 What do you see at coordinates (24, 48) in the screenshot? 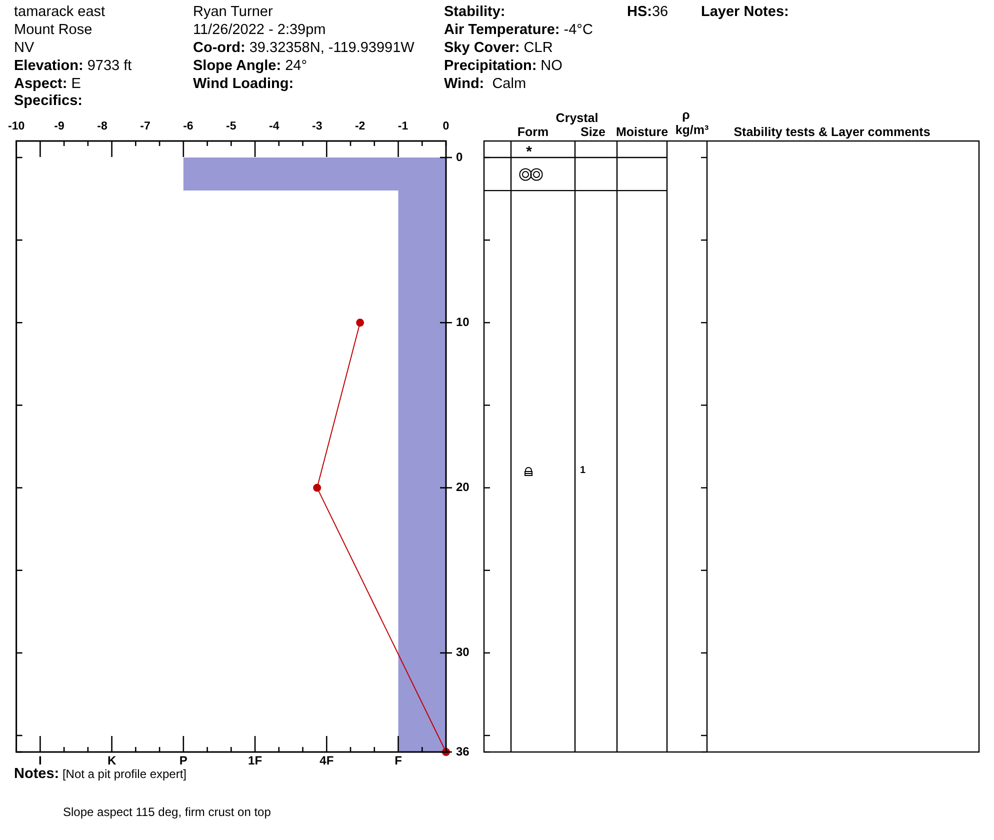
I see `text: NV` at bounding box center [24, 48].